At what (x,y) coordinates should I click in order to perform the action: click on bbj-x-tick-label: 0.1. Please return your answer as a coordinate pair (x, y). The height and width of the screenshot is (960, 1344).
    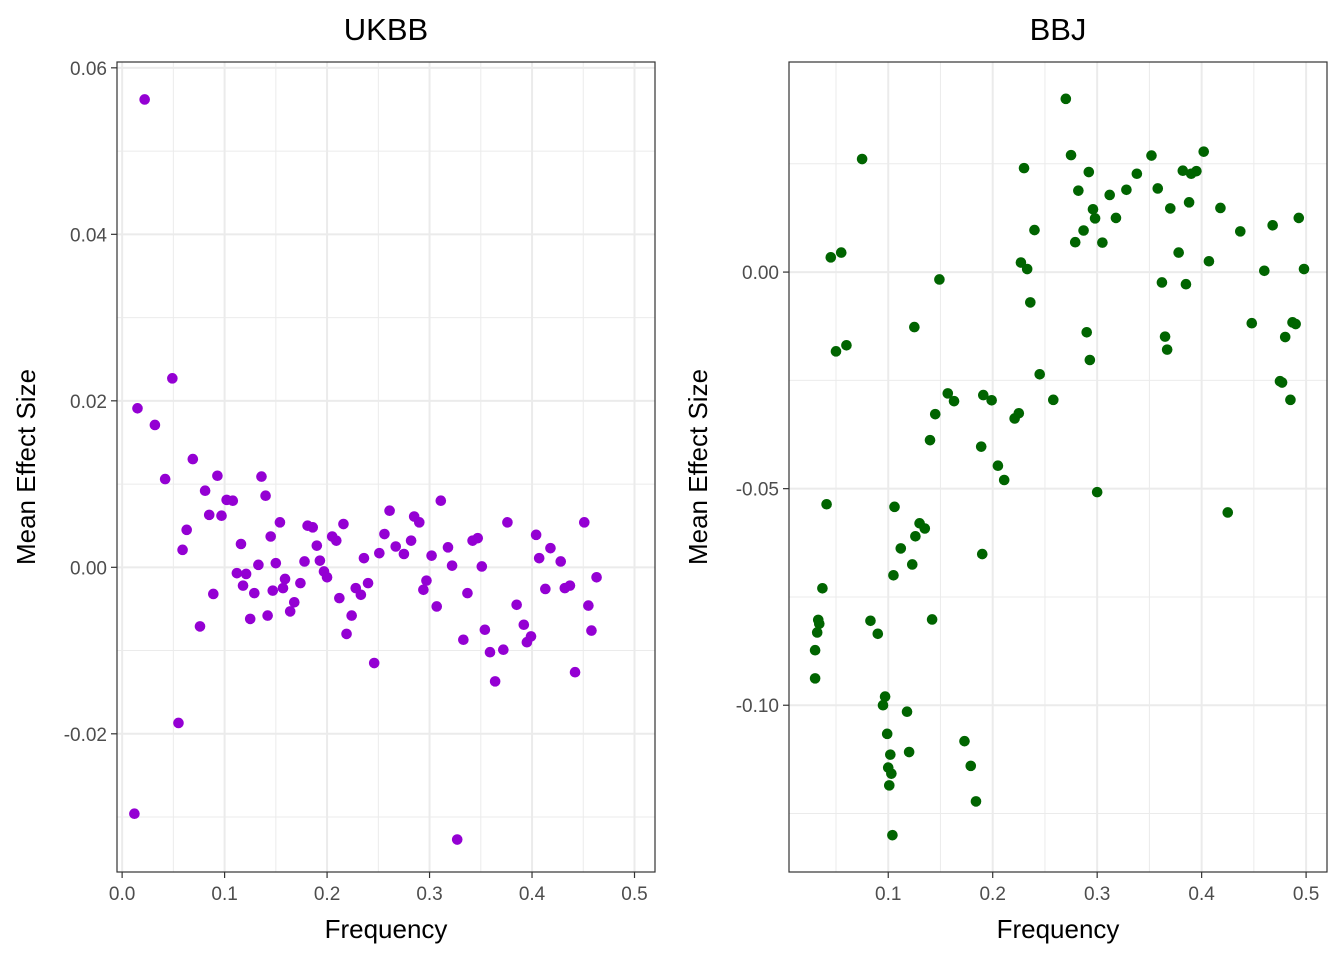
    Looking at the image, I should click on (888, 894).